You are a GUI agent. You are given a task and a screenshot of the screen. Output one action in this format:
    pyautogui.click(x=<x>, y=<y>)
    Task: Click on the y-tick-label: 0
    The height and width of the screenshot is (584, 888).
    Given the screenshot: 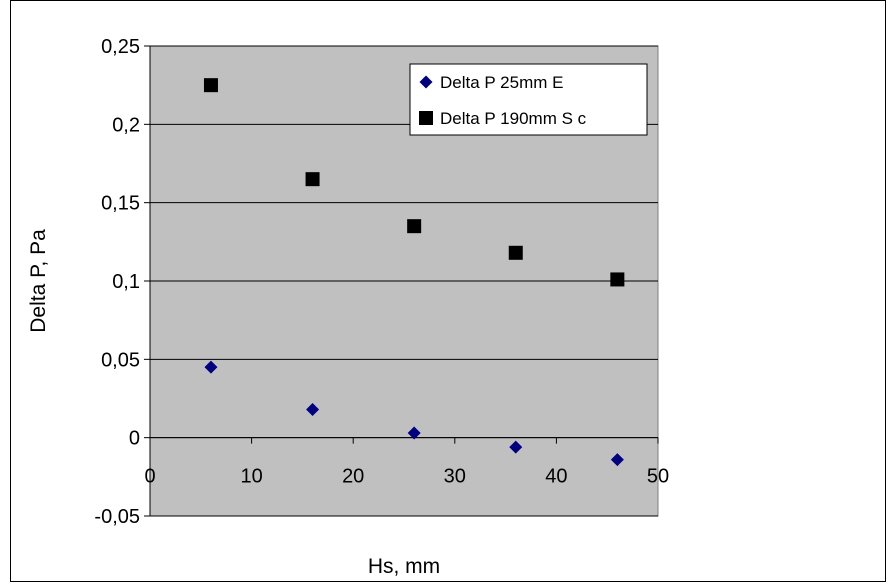 What is the action you would take?
    pyautogui.click(x=134, y=439)
    